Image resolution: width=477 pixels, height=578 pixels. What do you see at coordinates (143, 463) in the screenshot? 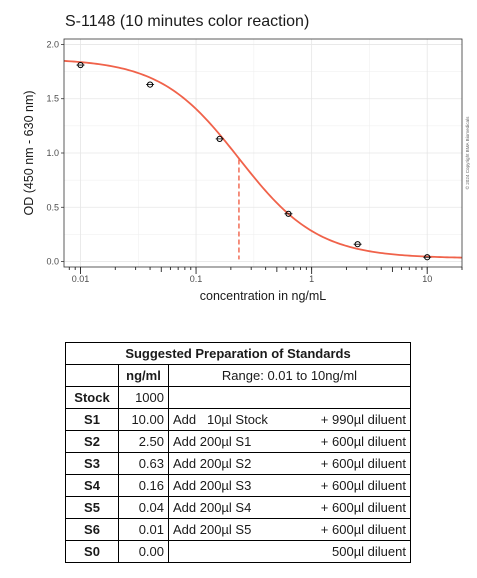
I see `standard-concentration: 0.63` at bounding box center [143, 463].